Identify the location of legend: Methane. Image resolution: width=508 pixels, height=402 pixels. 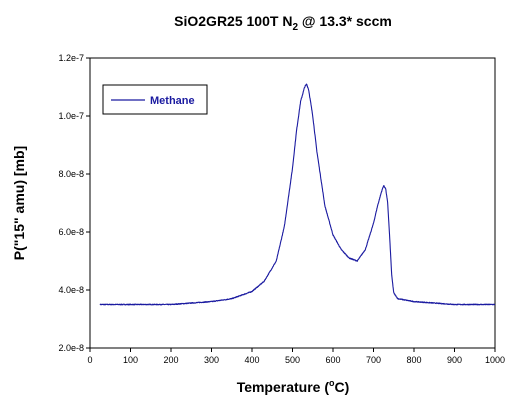
(155, 99).